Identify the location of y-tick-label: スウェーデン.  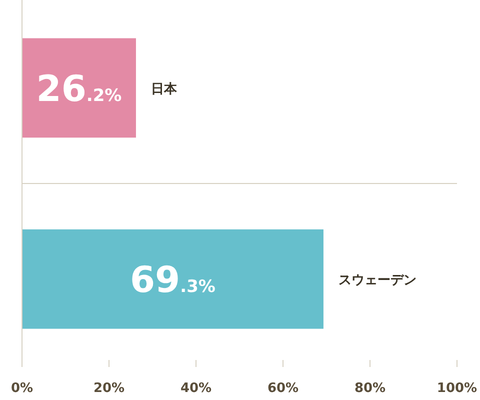
(377, 280).